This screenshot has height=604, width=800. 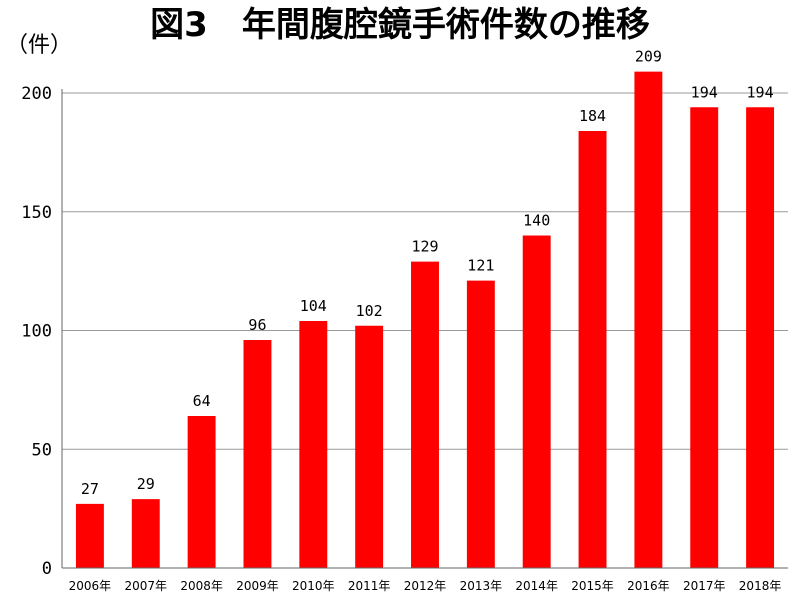 I want to click on bar-2011年, so click(x=369, y=446).